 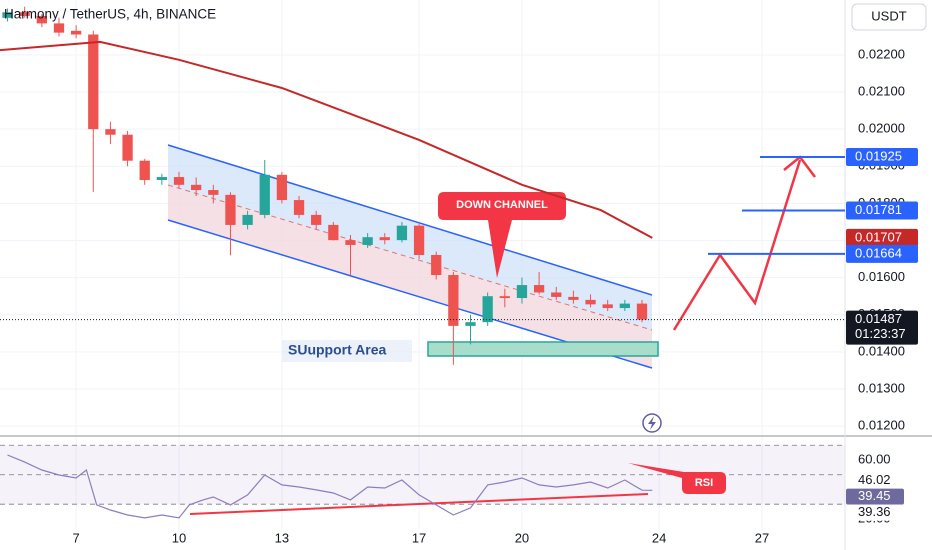 I want to click on y-tick-label: 0.02200, so click(x=881, y=53).